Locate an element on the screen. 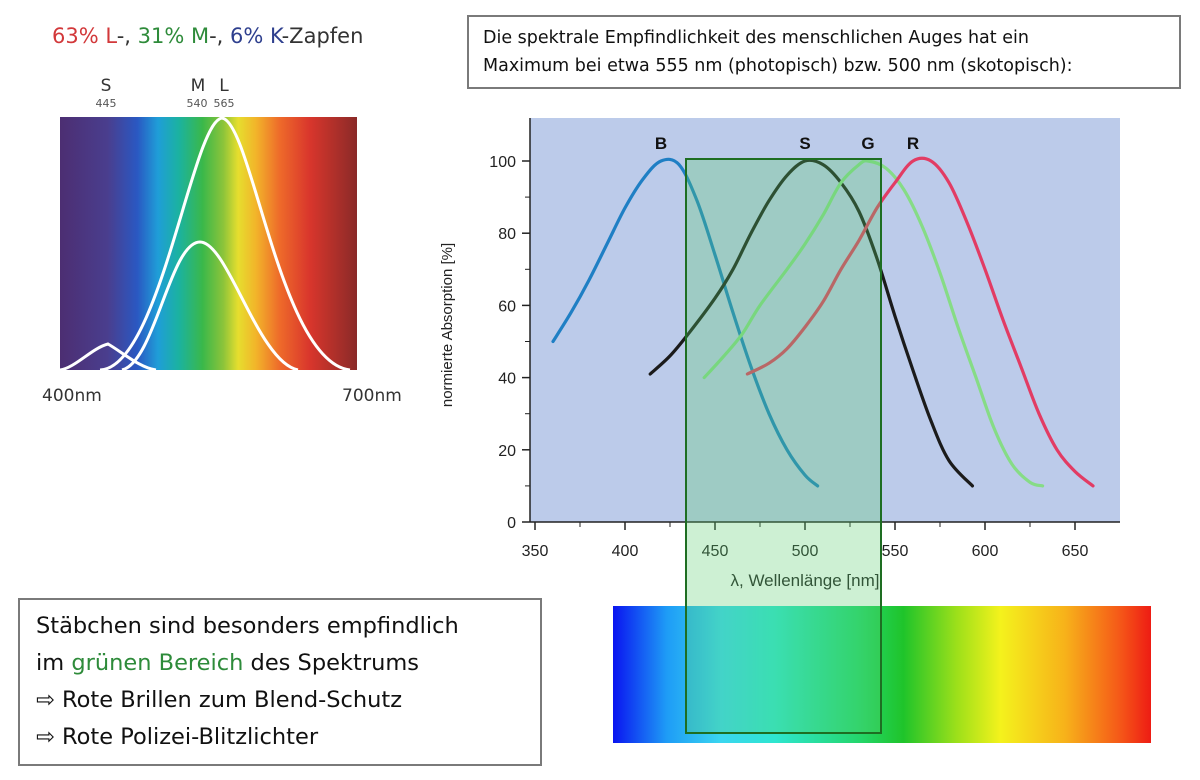 This screenshot has width=1200, height=780. rods-line-4: ⇨ Rote Polizei-Blitzlichter is located at coordinates (177, 737).